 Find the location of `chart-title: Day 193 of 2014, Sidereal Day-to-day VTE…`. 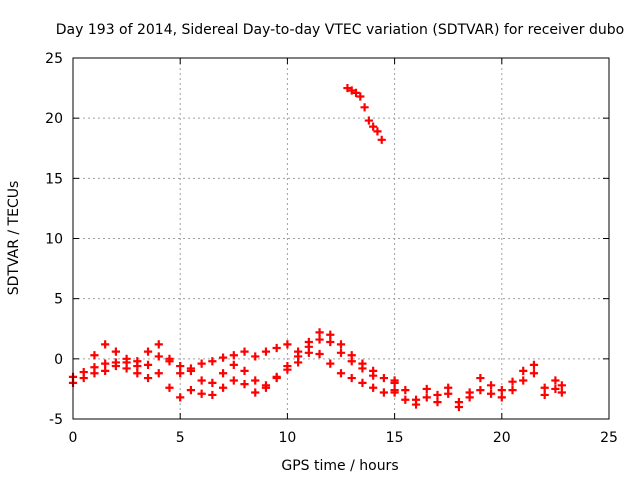

chart-title: Day 193 of 2014, Sidereal Day-to-day VTE… is located at coordinates (340, 30).